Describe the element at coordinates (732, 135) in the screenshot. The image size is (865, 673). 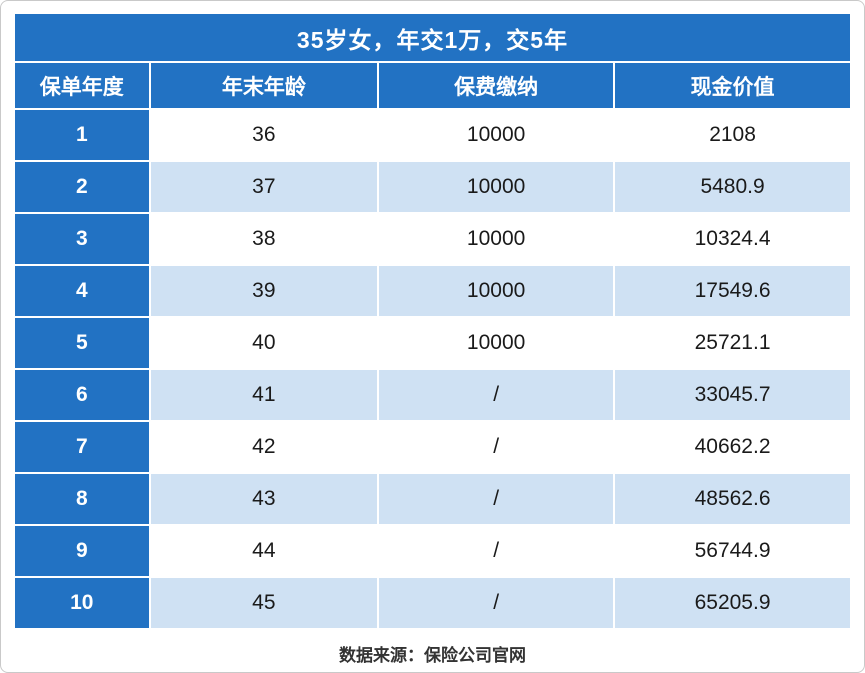
I see `table-cell: 2108` at that location.